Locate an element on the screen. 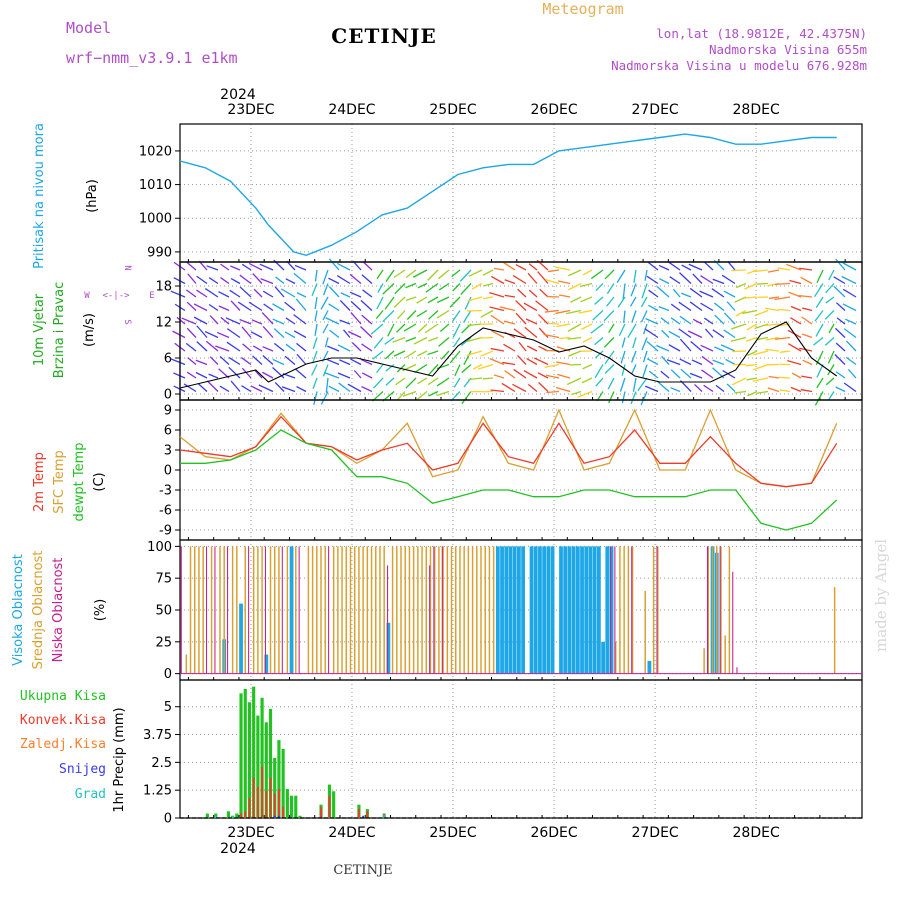 The width and height of the screenshot is (900, 900). meteogram-label: Meteogram is located at coordinates (582, 9).